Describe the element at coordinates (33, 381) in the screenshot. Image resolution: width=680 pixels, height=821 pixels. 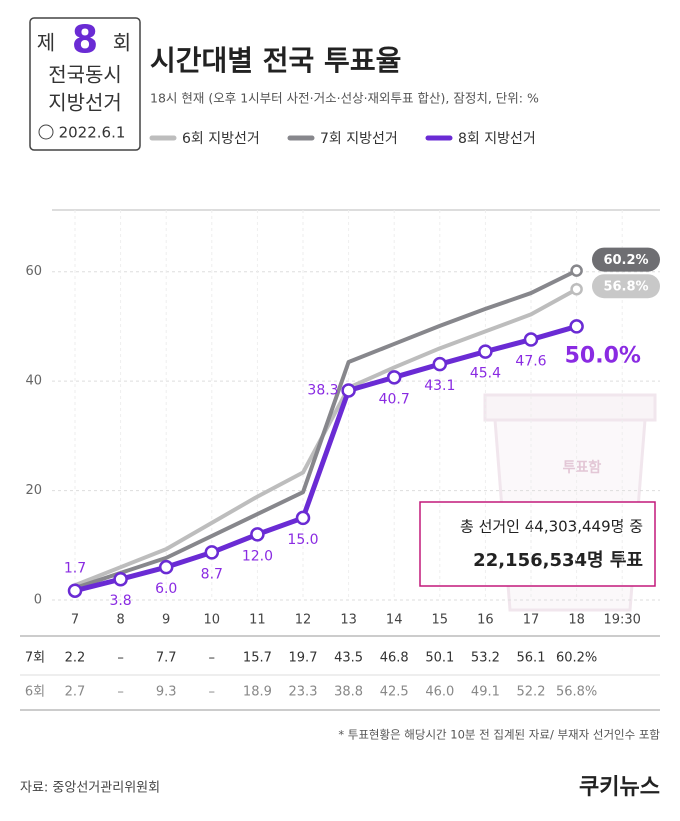
I see `y-tick-label: 40` at that location.